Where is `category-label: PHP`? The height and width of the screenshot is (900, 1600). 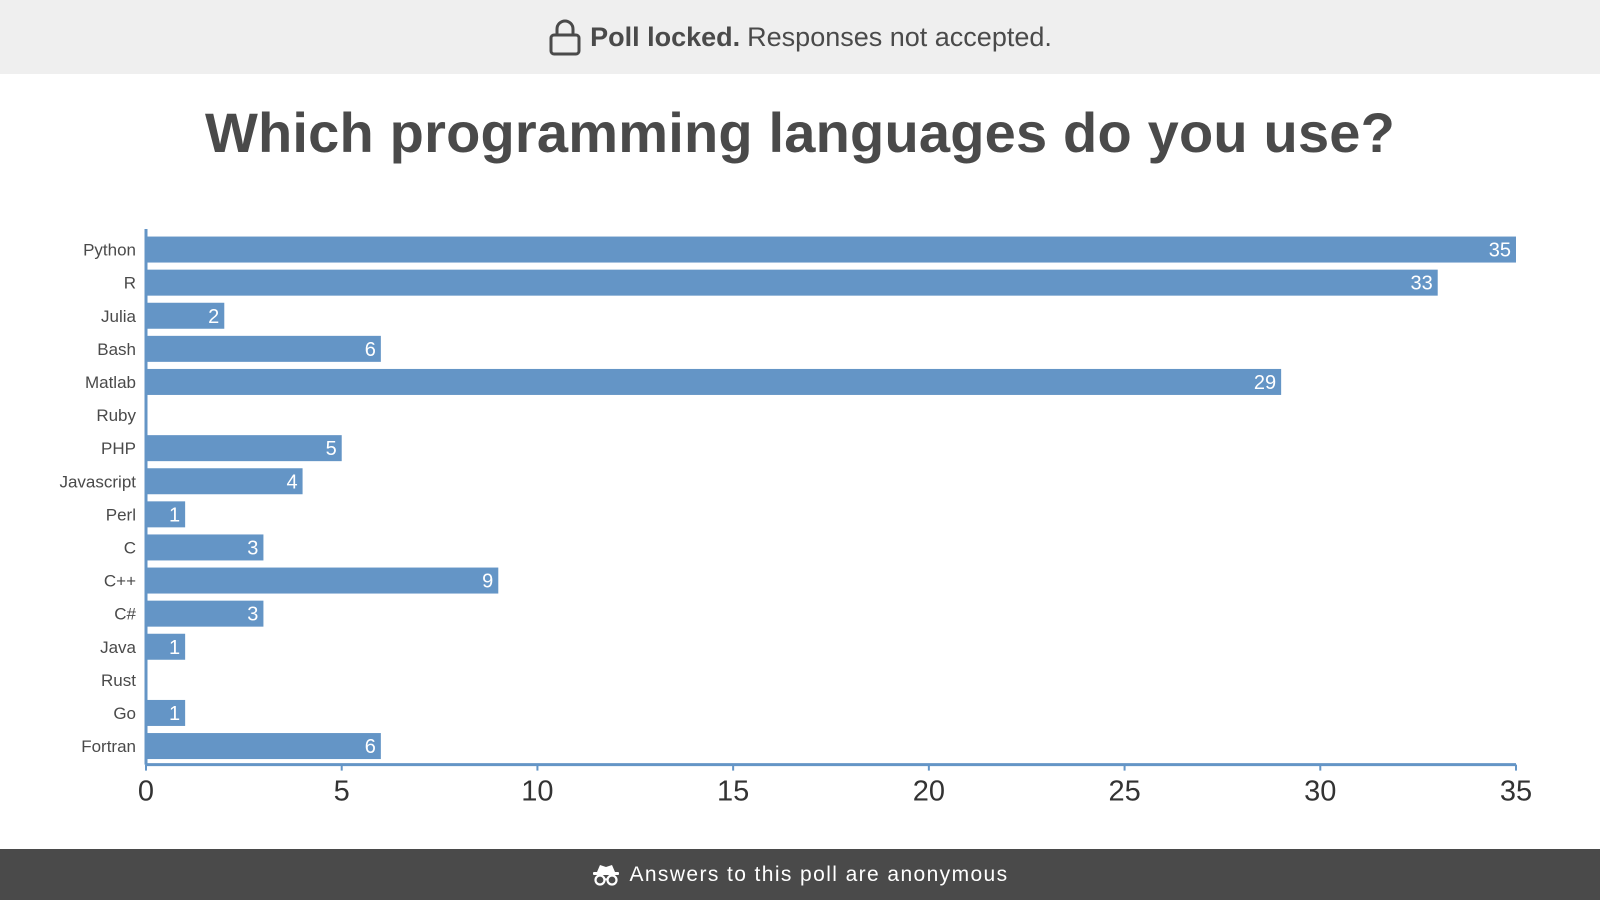 category-label: PHP is located at coordinates (118, 448).